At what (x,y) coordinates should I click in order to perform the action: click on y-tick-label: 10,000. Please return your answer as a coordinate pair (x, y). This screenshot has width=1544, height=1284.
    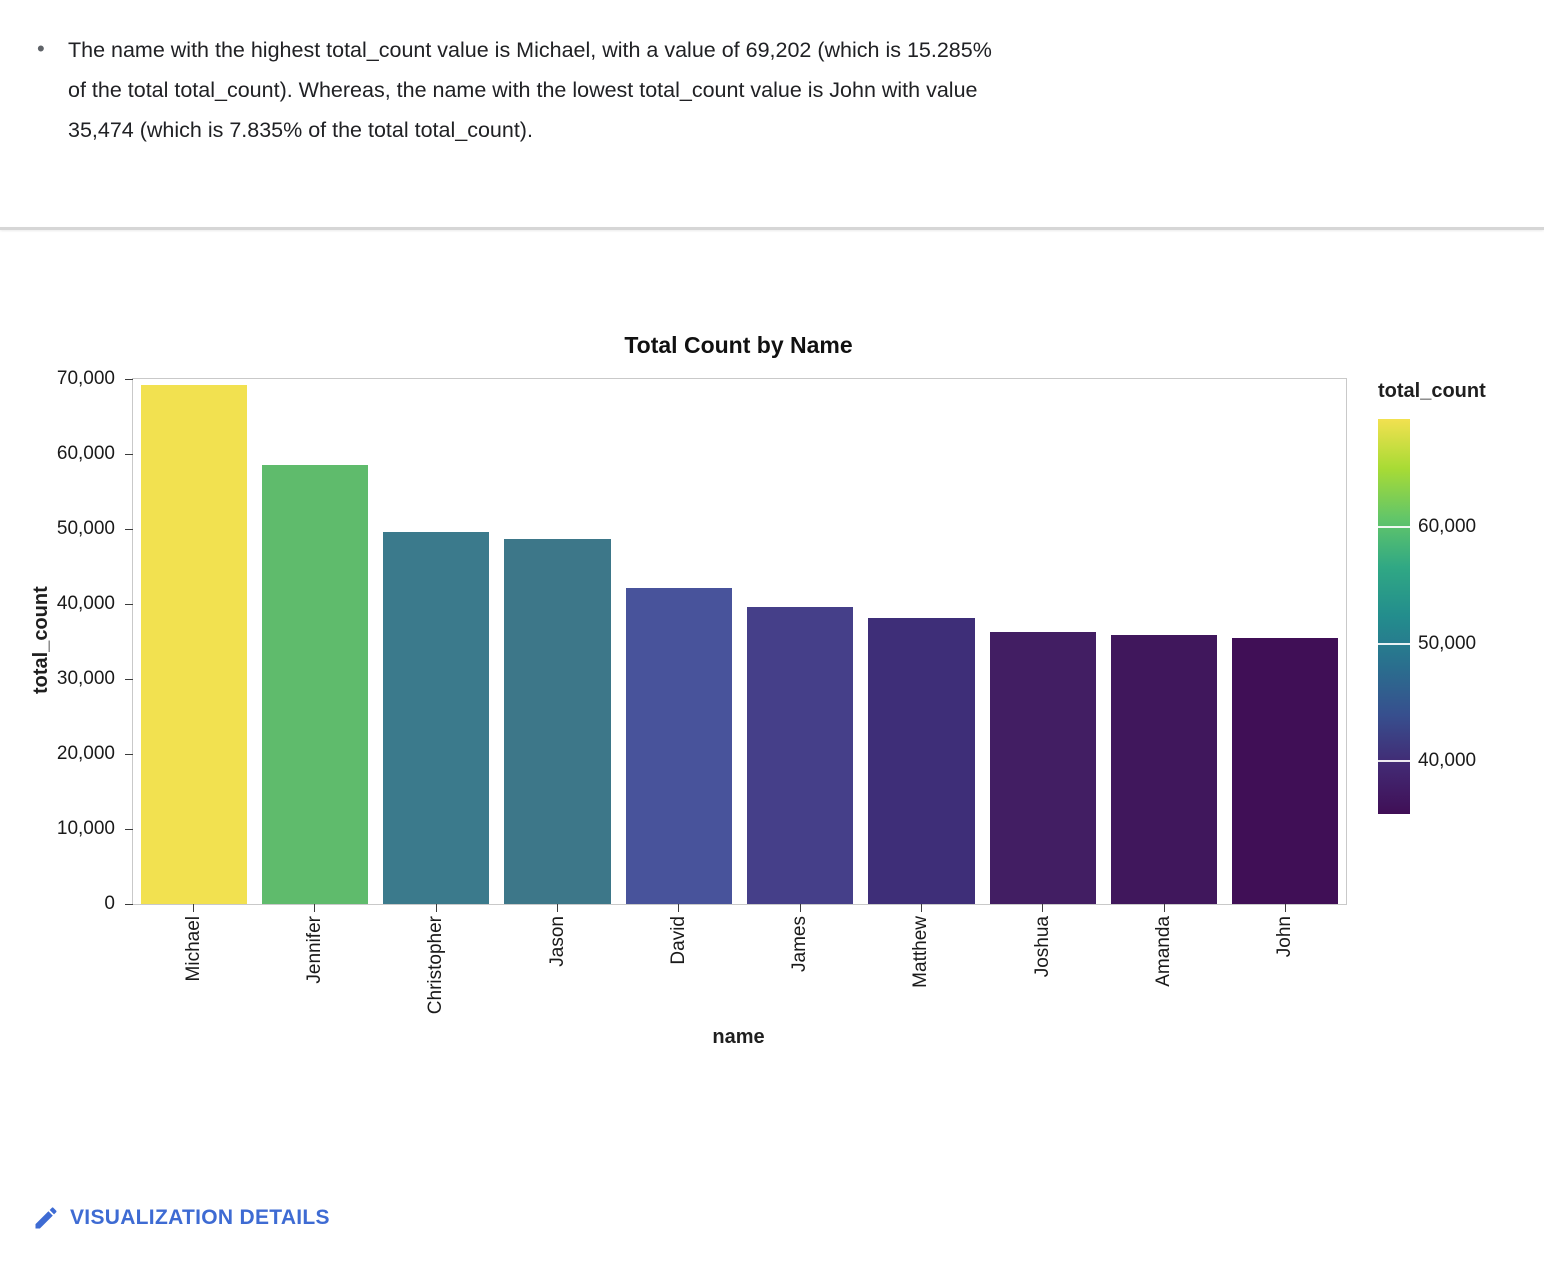
    Looking at the image, I should click on (85, 828).